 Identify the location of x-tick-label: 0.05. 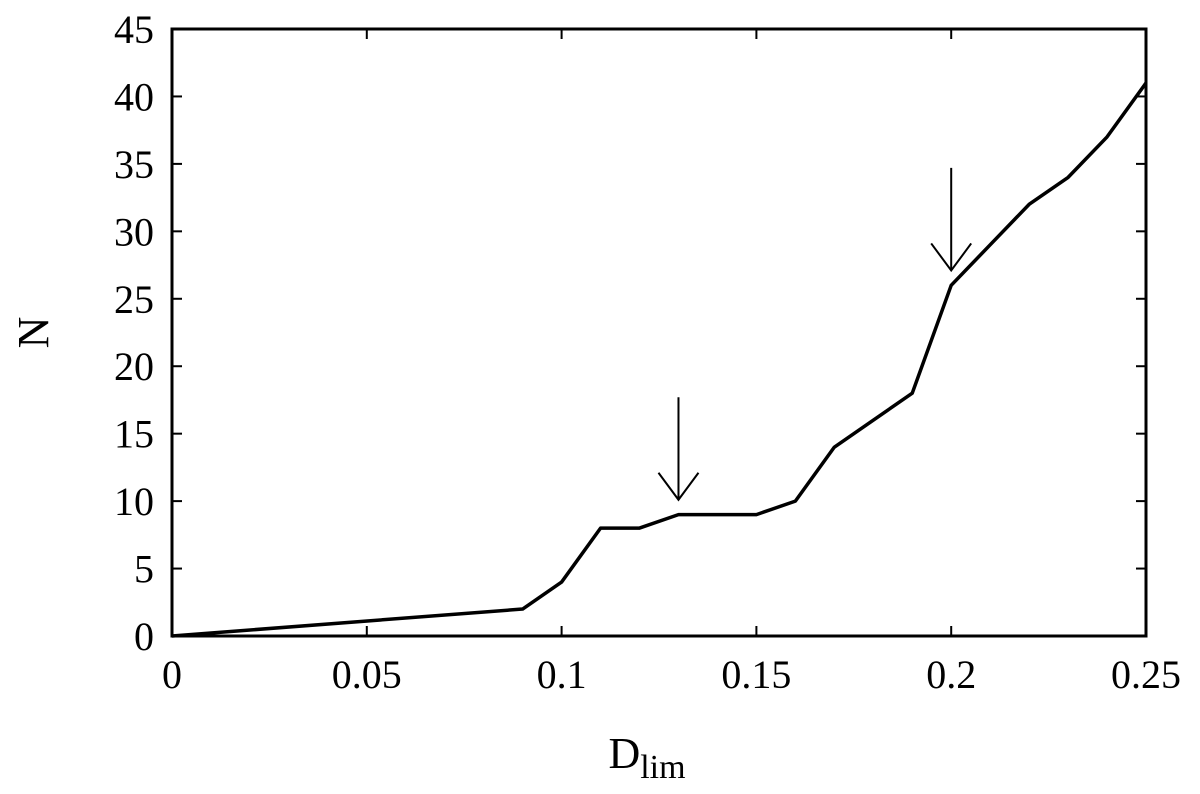
(367, 674).